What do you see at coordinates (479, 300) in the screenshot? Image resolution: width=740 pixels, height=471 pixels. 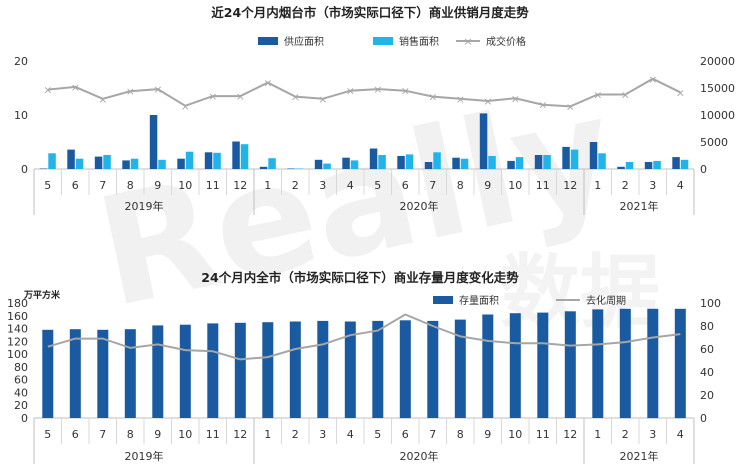 I see `legend-inventory-label: 存量面积` at bounding box center [479, 300].